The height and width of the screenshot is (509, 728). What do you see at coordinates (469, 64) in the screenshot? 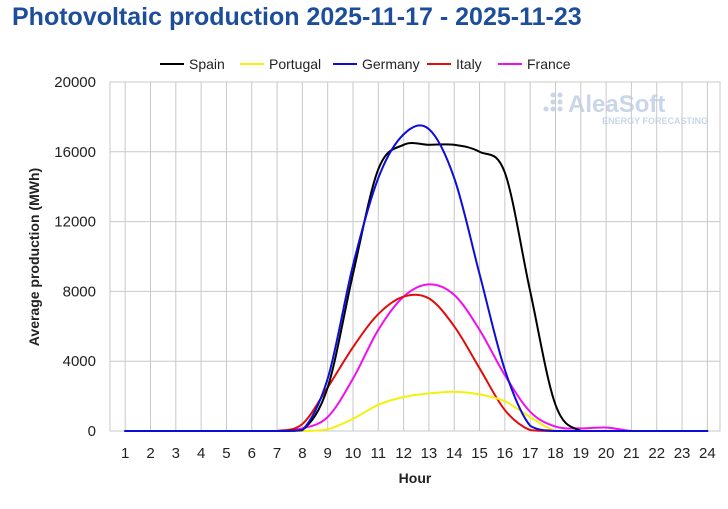
I see `legend-label: Italy` at bounding box center [469, 64].